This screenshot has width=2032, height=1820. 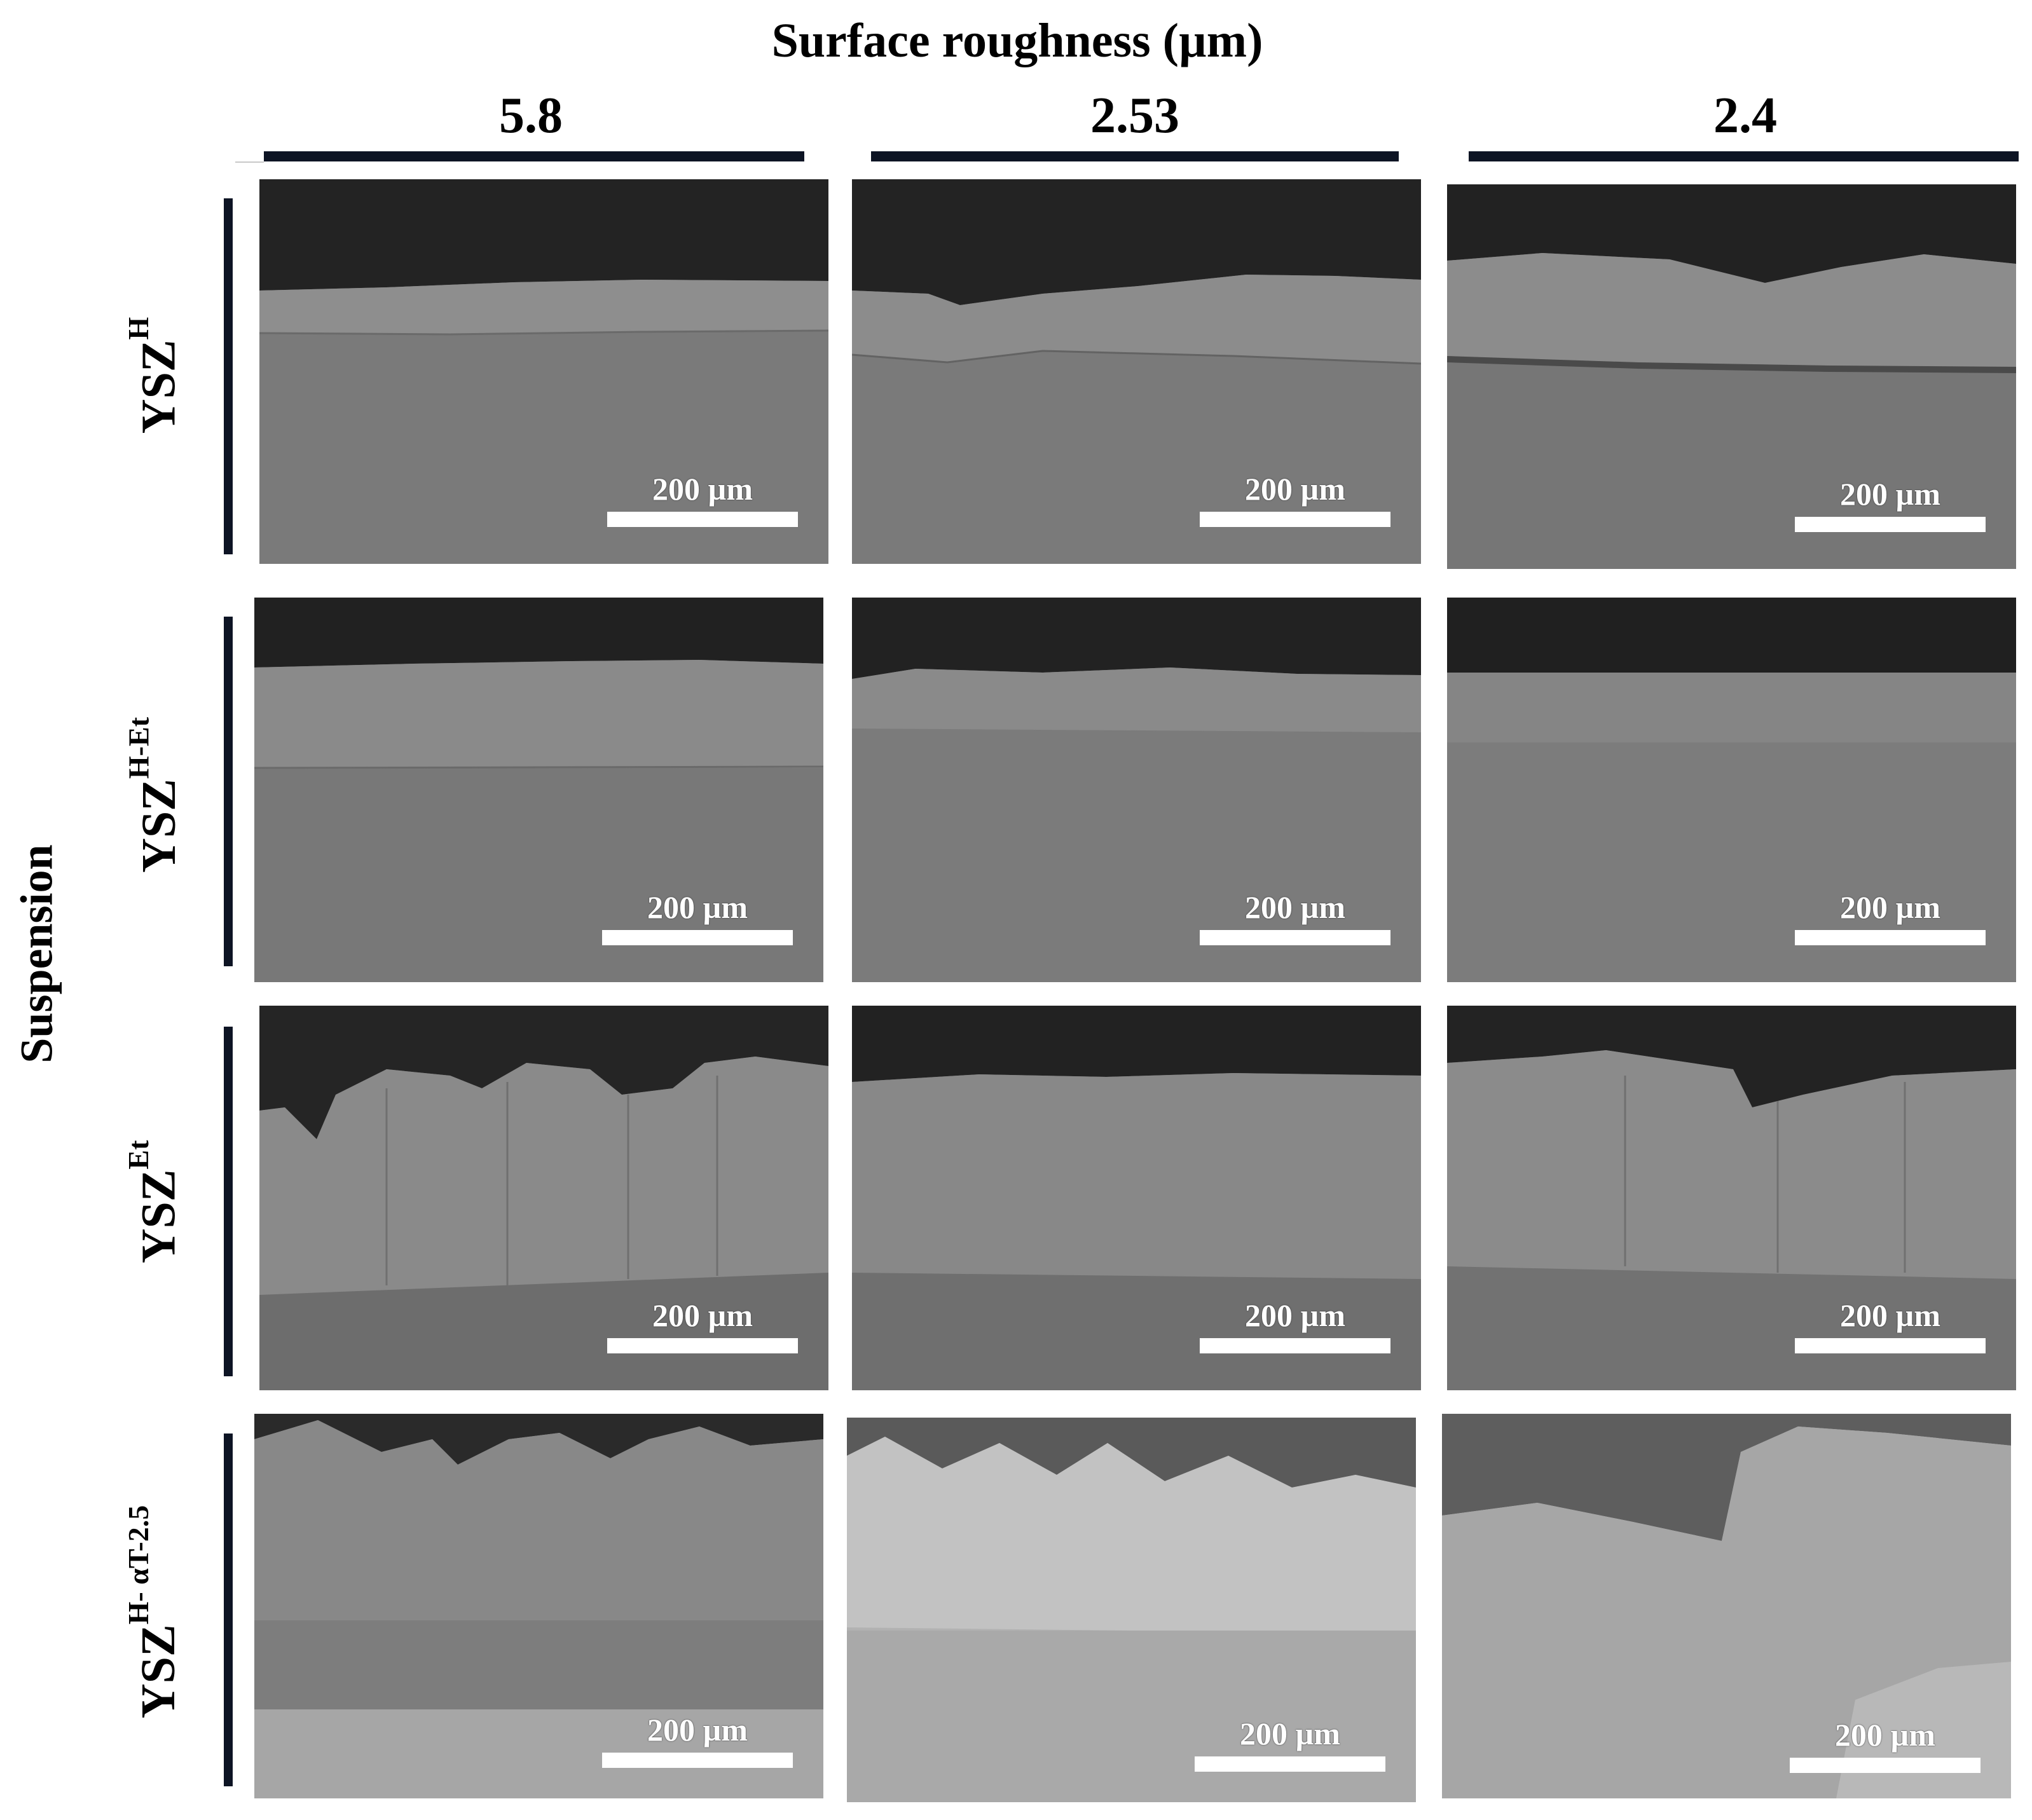 I want to click on sem-panel-r3-c3: 200 µm, so click(x=1732, y=1198).